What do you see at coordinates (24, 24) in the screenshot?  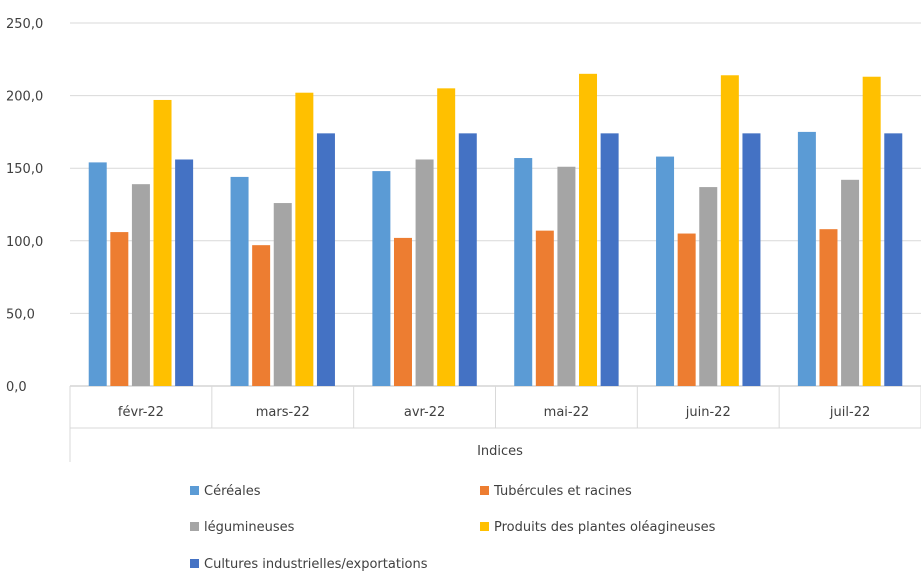 I see `y-tick-label: 250,0` at bounding box center [24, 24].